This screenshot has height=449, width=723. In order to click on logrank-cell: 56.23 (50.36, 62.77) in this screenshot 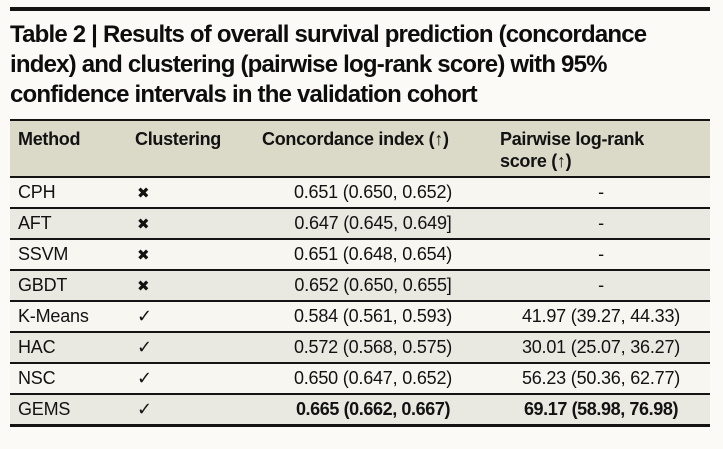, I will do `click(601, 378)`.